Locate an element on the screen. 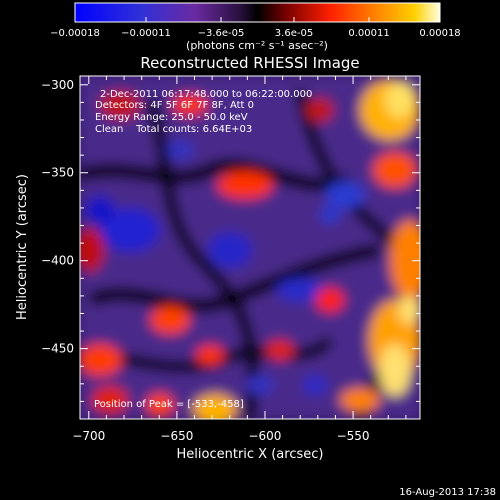 Image resolution: width=500 pixels, height=500 pixels. y-tick-label: −400 is located at coordinates (57, 261).